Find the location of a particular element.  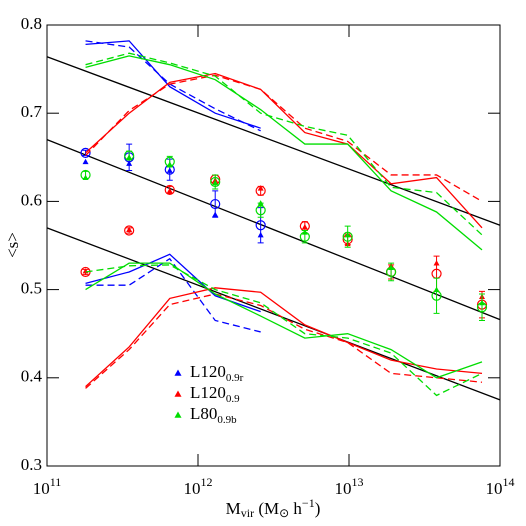

y-tick-label: 0.3 is located at coordinates (31, 464).